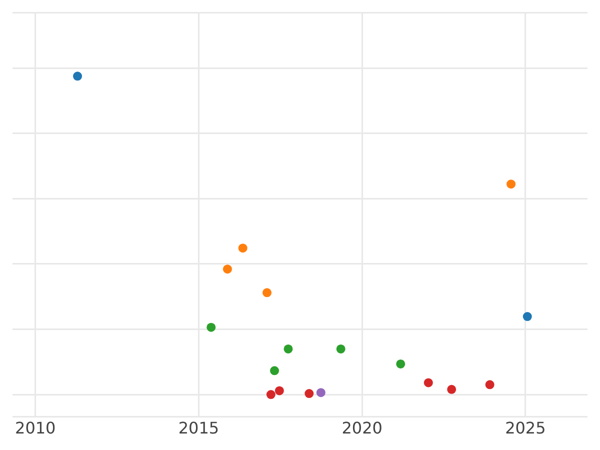 This screenshot has width=600, height=450. What do you see at coordinates (362, 428) in the screenshot?
I see `x-tick-label: 2020` at bounding box center [362, 428].